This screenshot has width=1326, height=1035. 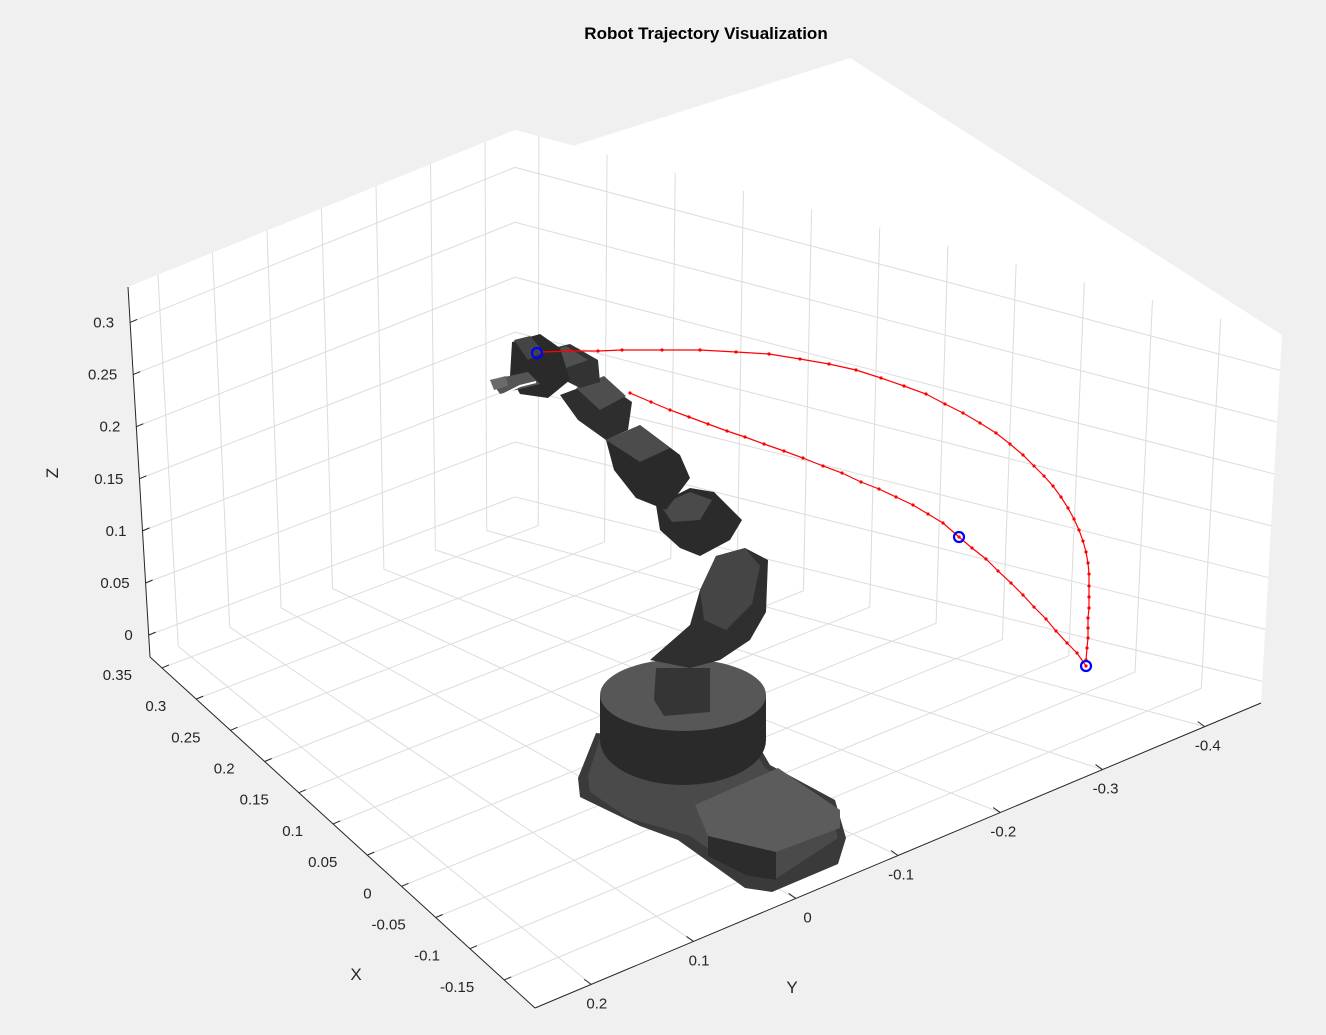 What do you see at coordinates (807, 917) in the screenshot?
I see `y-tick-label: 0` at bounding box center [807, 917].